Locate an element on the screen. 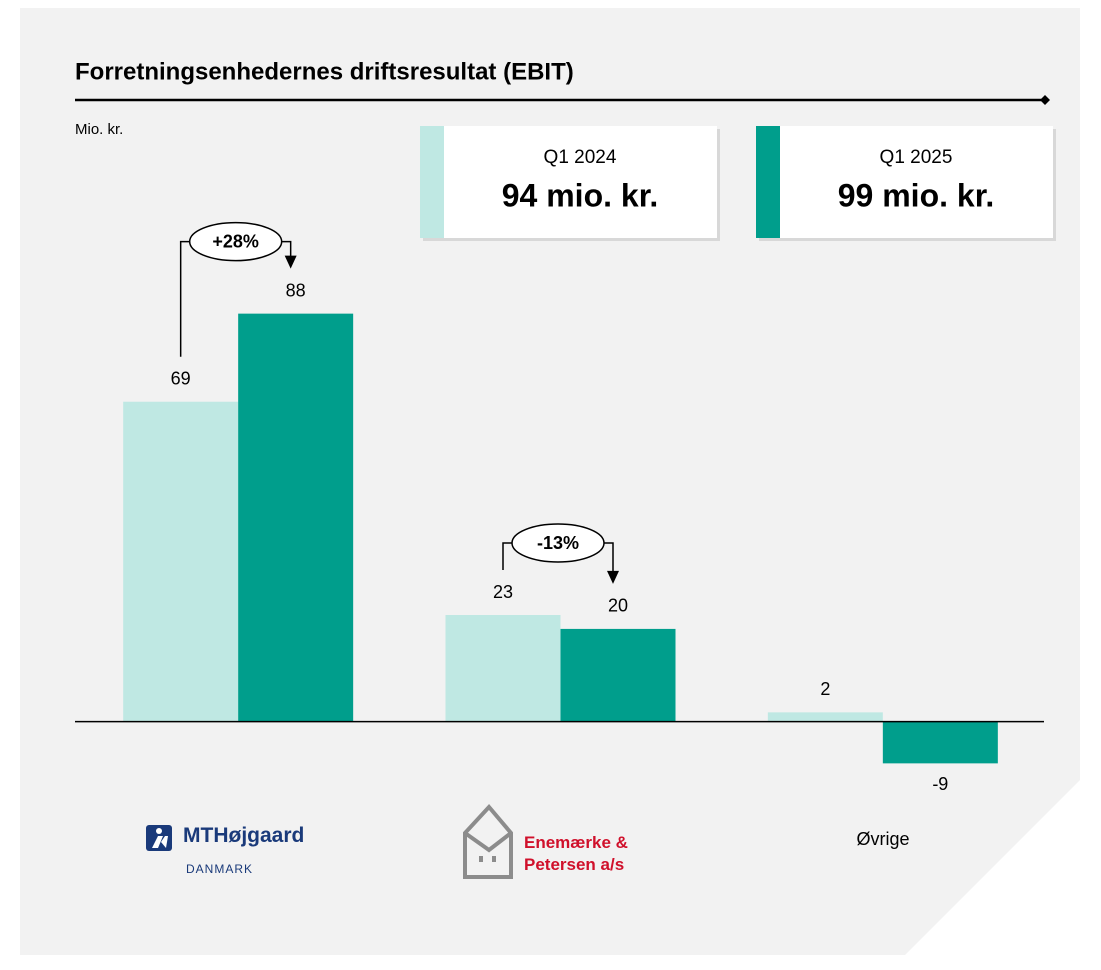 The width and height of the screenshot is (1101, 970). annotation-text: -13% is located at coordinates (558, 543).